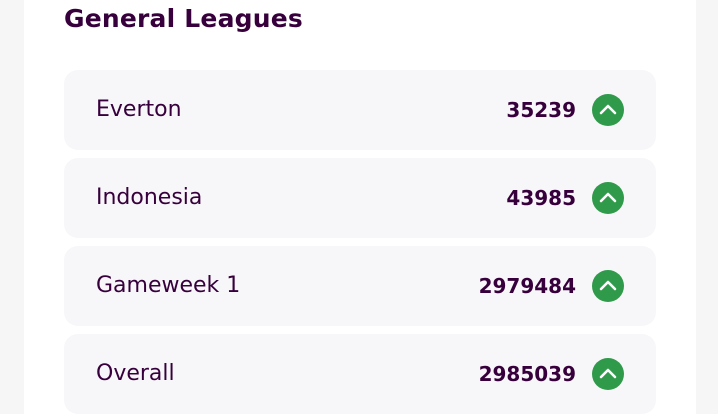  I want to click on league-name: Everton, so click(139, 109).